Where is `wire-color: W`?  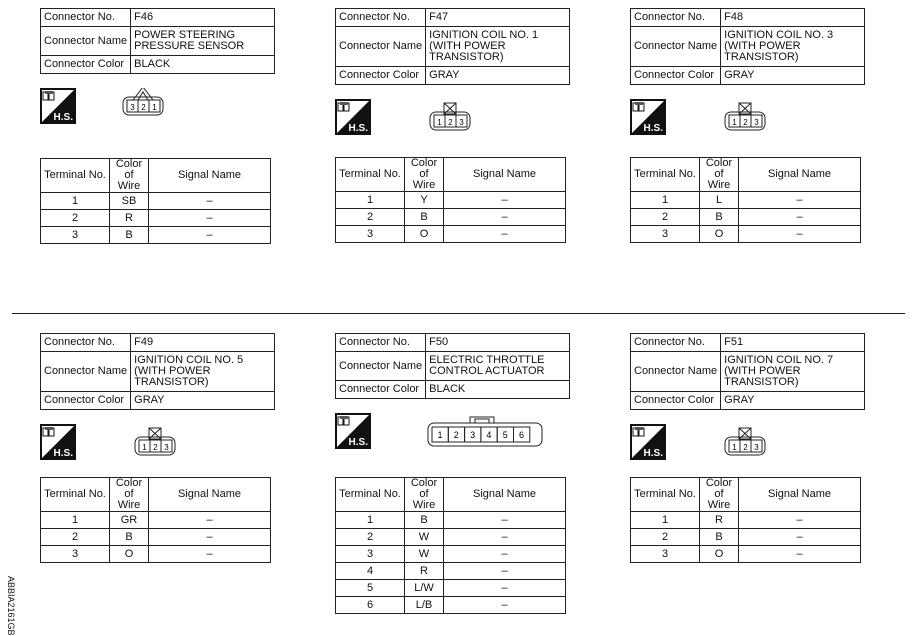
wire-color: W is located at coordinates (424, 537).